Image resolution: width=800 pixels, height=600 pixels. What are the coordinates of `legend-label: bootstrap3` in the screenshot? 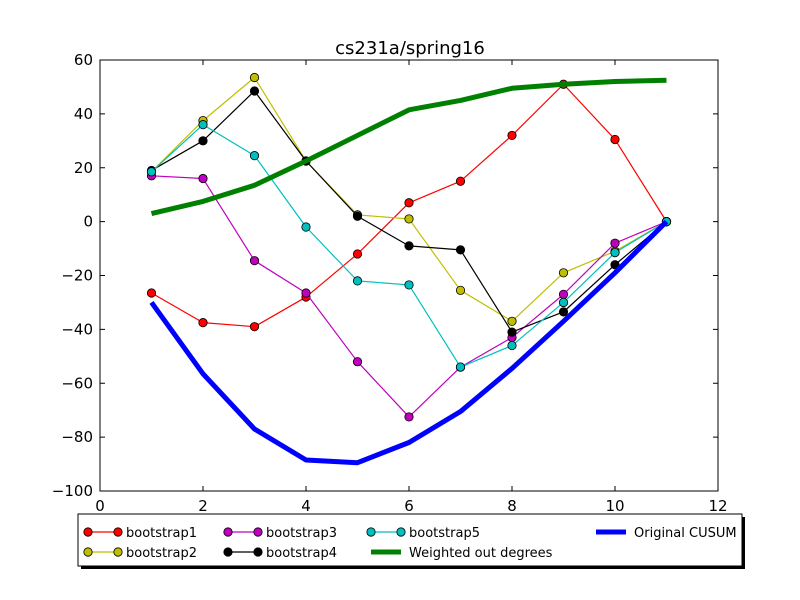 It's located at (301, 533).